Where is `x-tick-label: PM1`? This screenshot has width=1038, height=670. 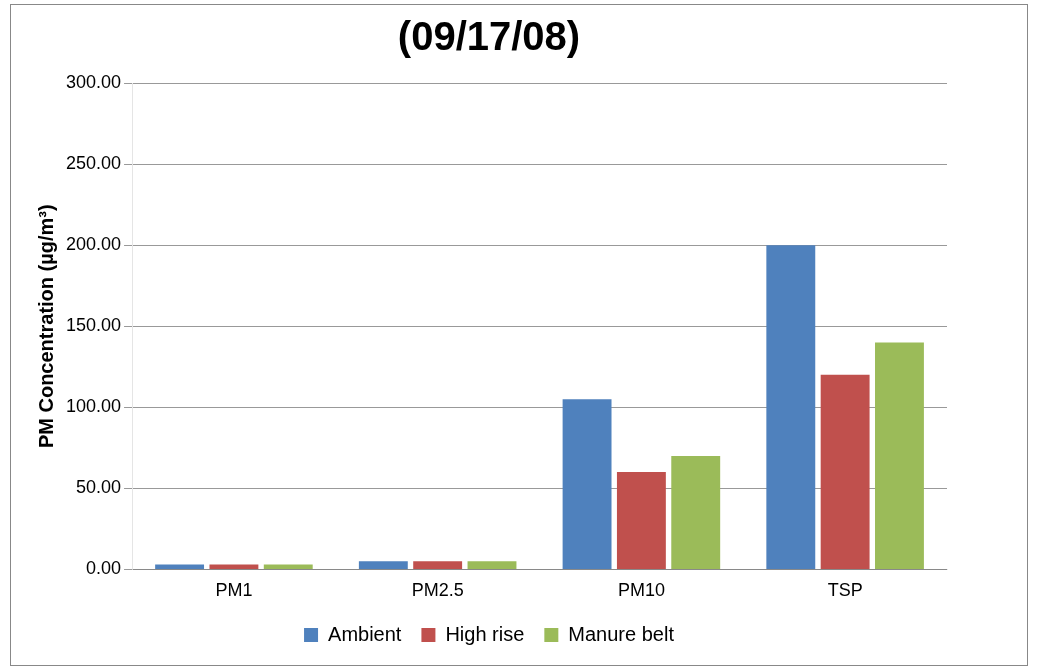 x-tick-label: PM1 is located at coordinates (234, 590).